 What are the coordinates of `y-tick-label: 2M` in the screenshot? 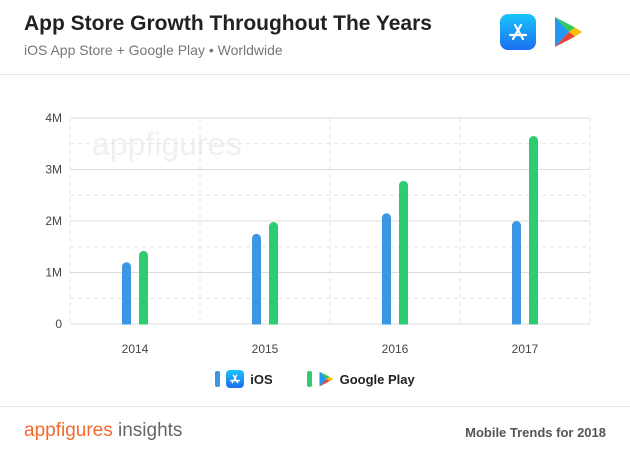 It's located at (53, 221).